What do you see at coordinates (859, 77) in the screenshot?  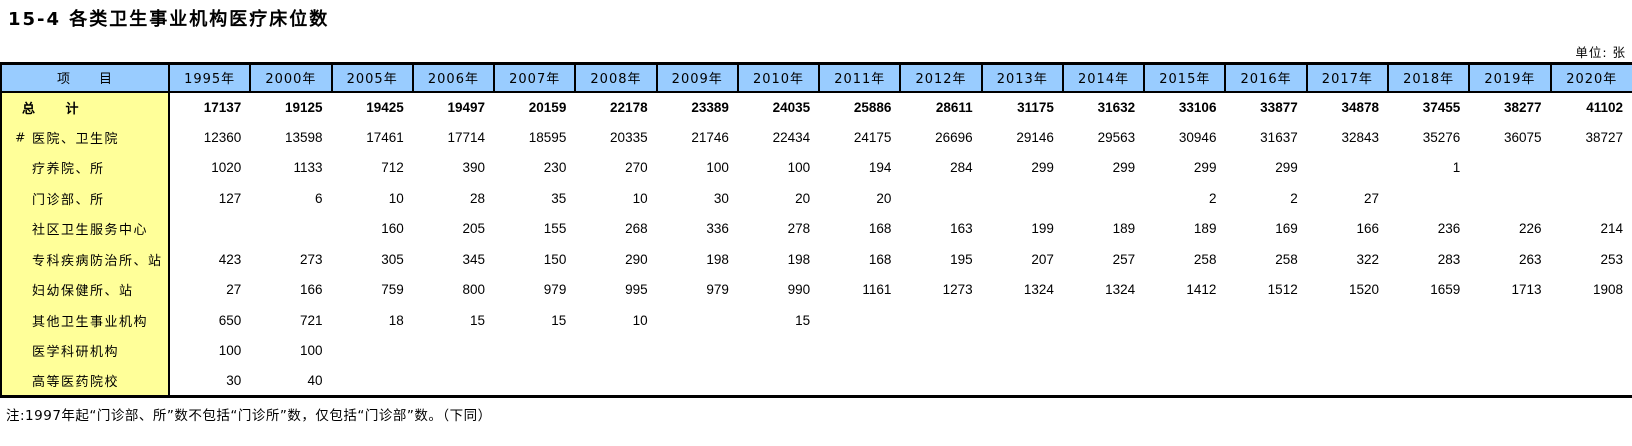 I see `year-column-header: 2011年` at bounding box center [859, 77].